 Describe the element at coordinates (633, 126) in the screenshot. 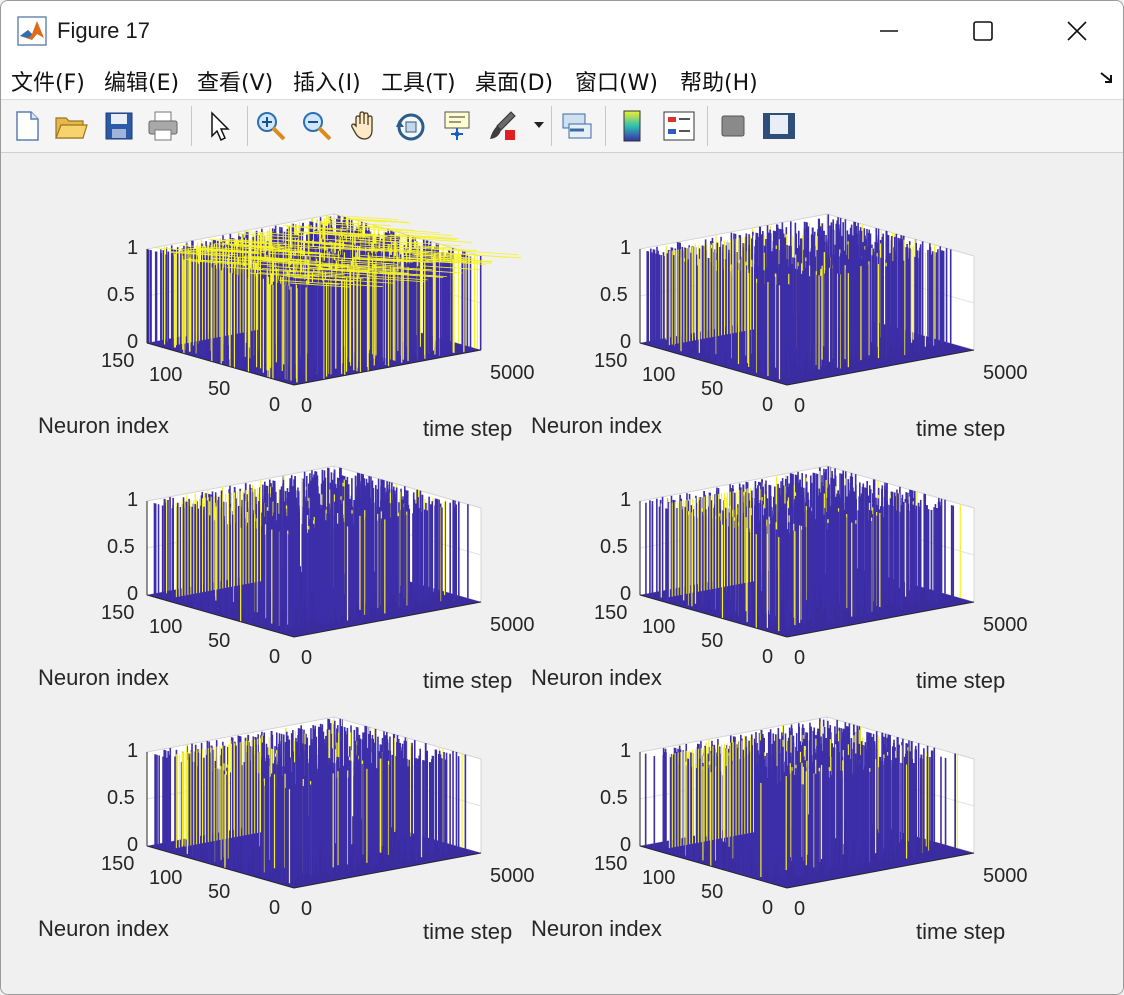

I see `colorbar-icon` at that location.